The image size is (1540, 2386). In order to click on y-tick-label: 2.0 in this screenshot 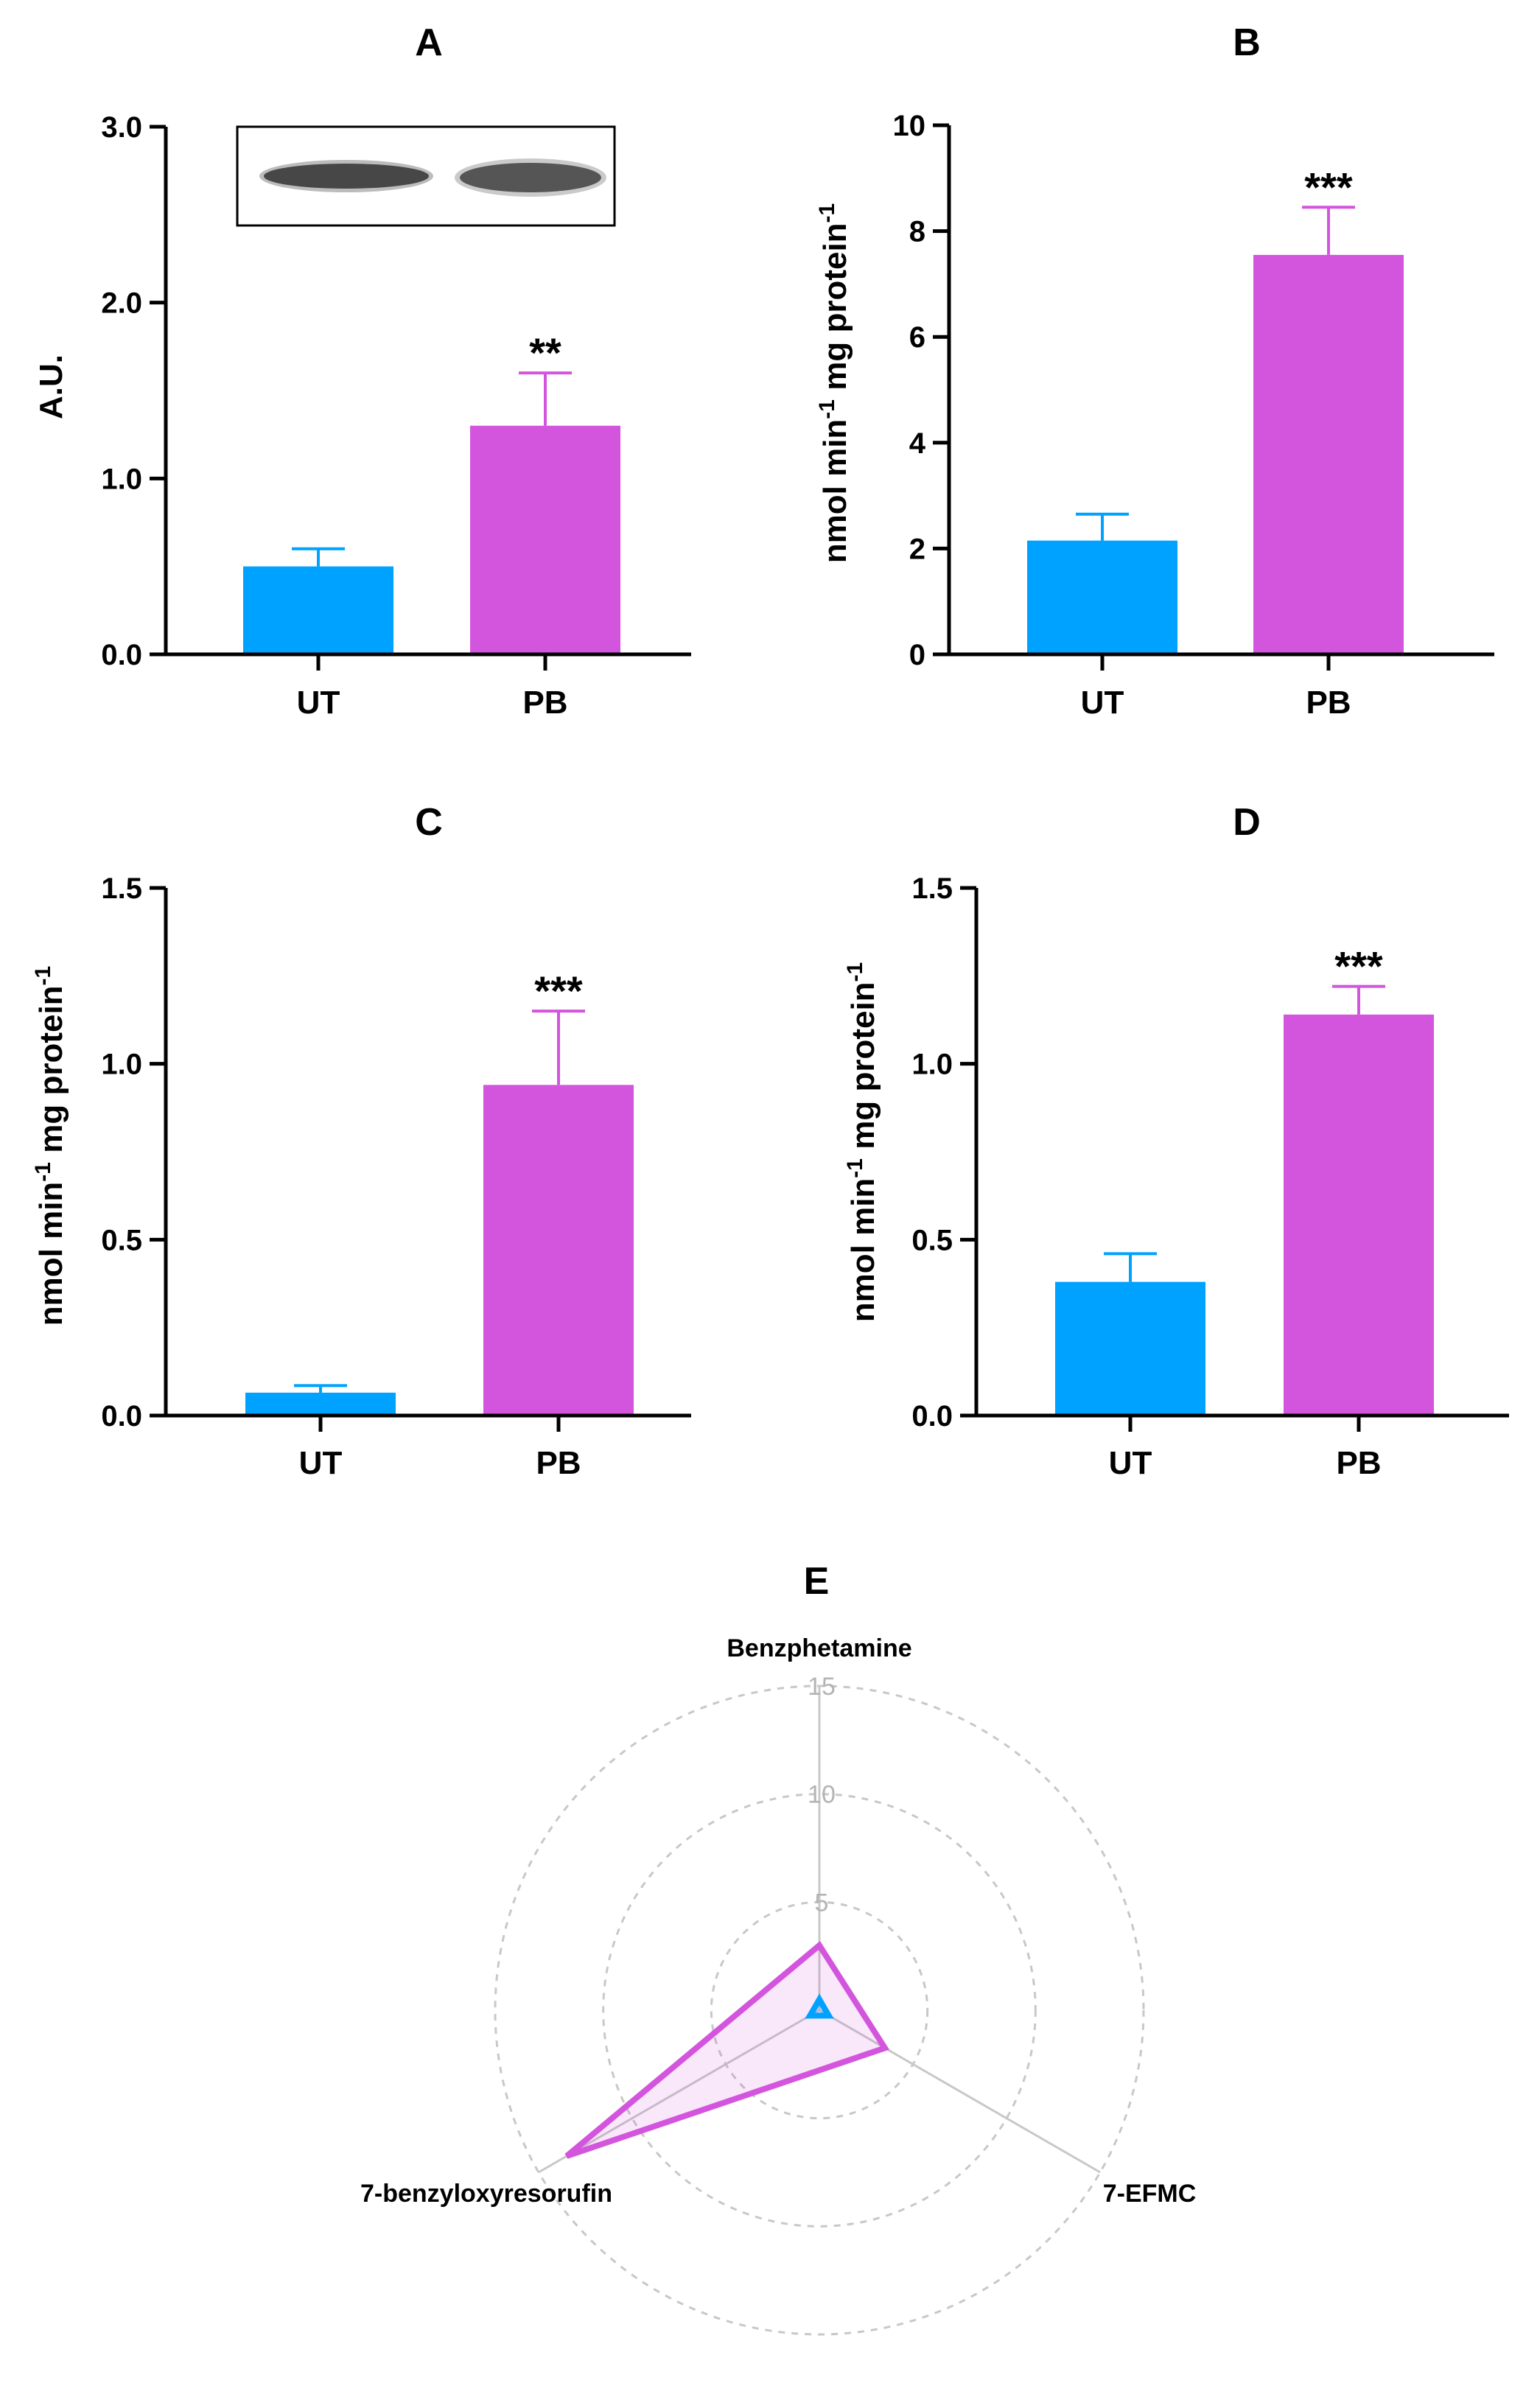, I will do `click(121, 304)`.